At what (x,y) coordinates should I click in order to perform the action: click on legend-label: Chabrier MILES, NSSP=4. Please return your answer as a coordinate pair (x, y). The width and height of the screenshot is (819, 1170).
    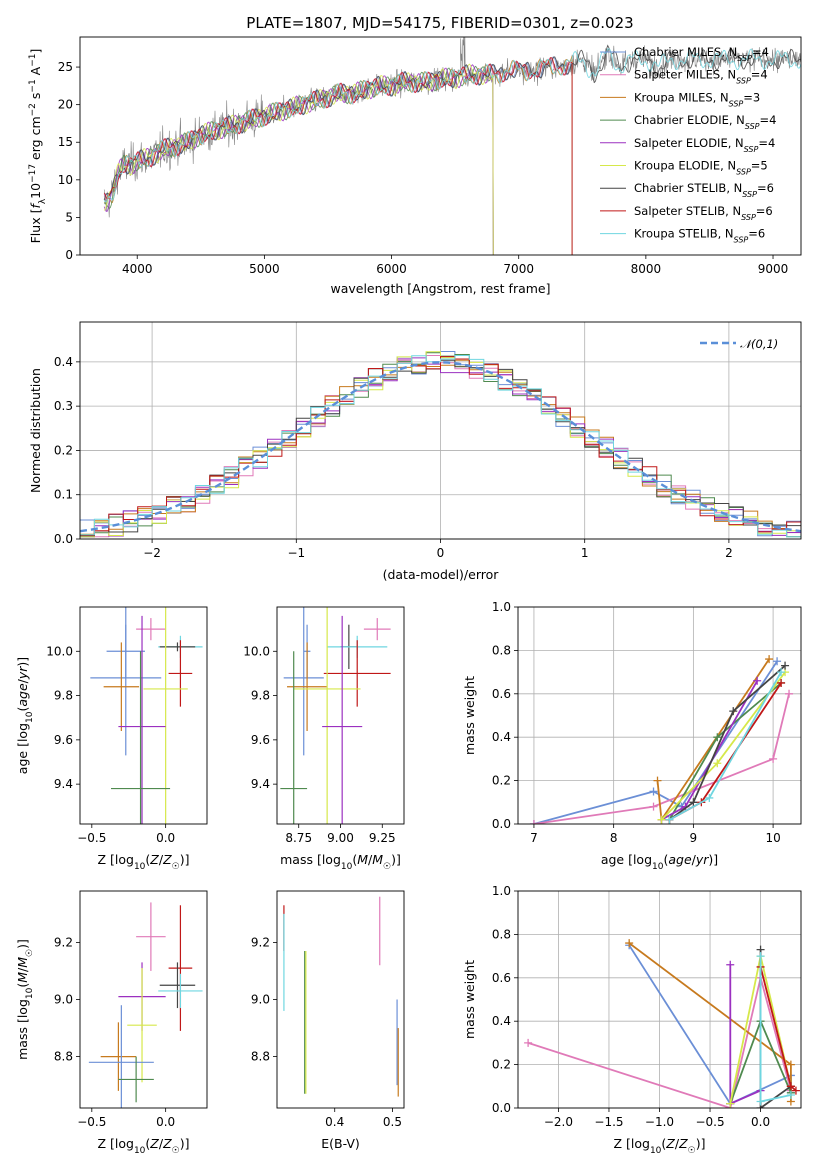
    Looking at the image, I should click on (701, 54).